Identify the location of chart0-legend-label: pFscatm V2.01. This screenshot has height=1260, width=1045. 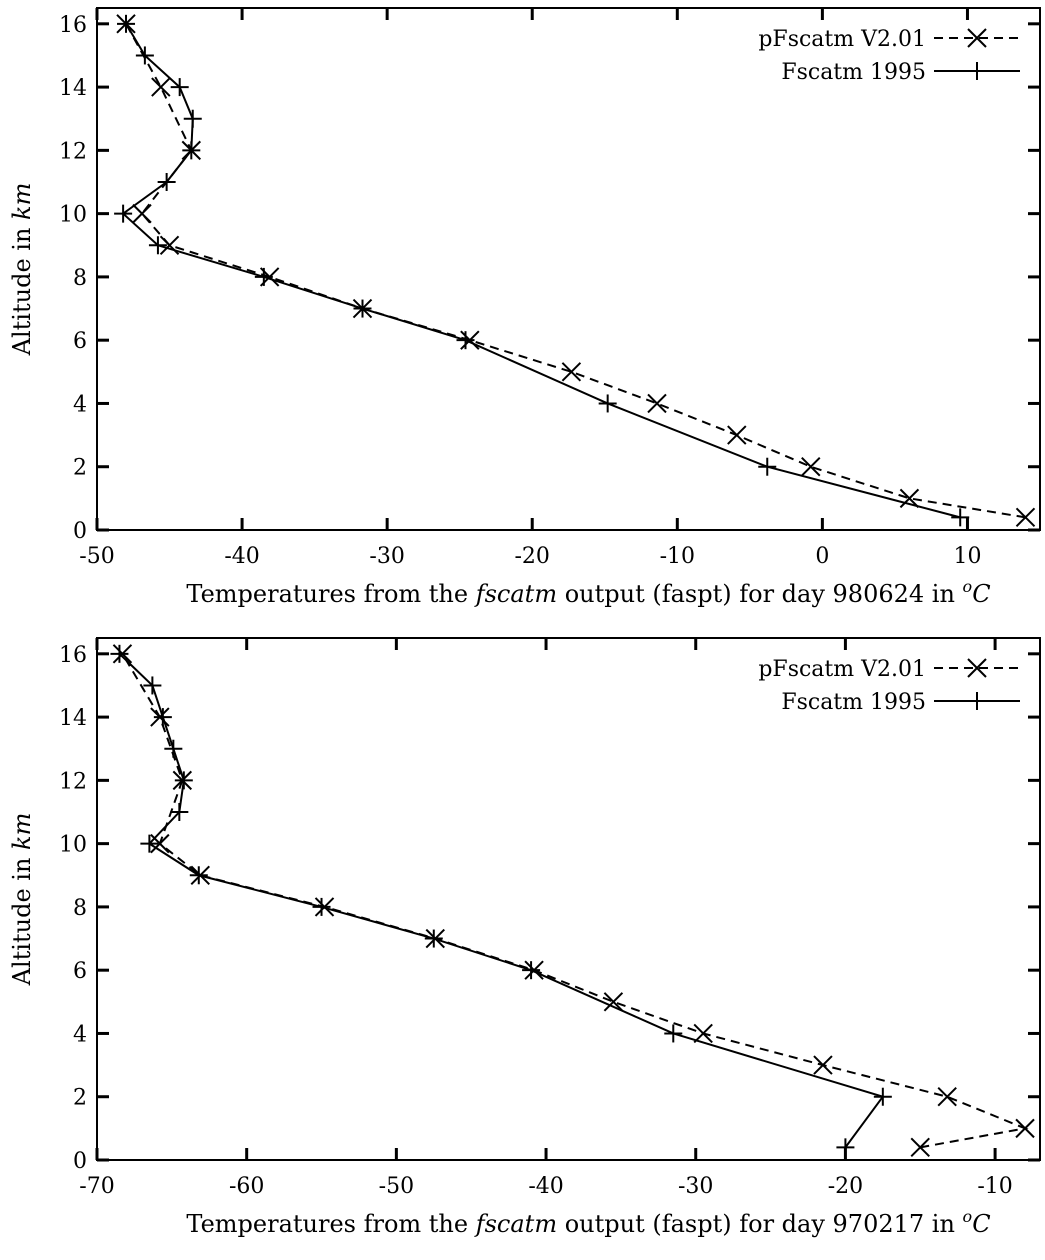
(842, 39).